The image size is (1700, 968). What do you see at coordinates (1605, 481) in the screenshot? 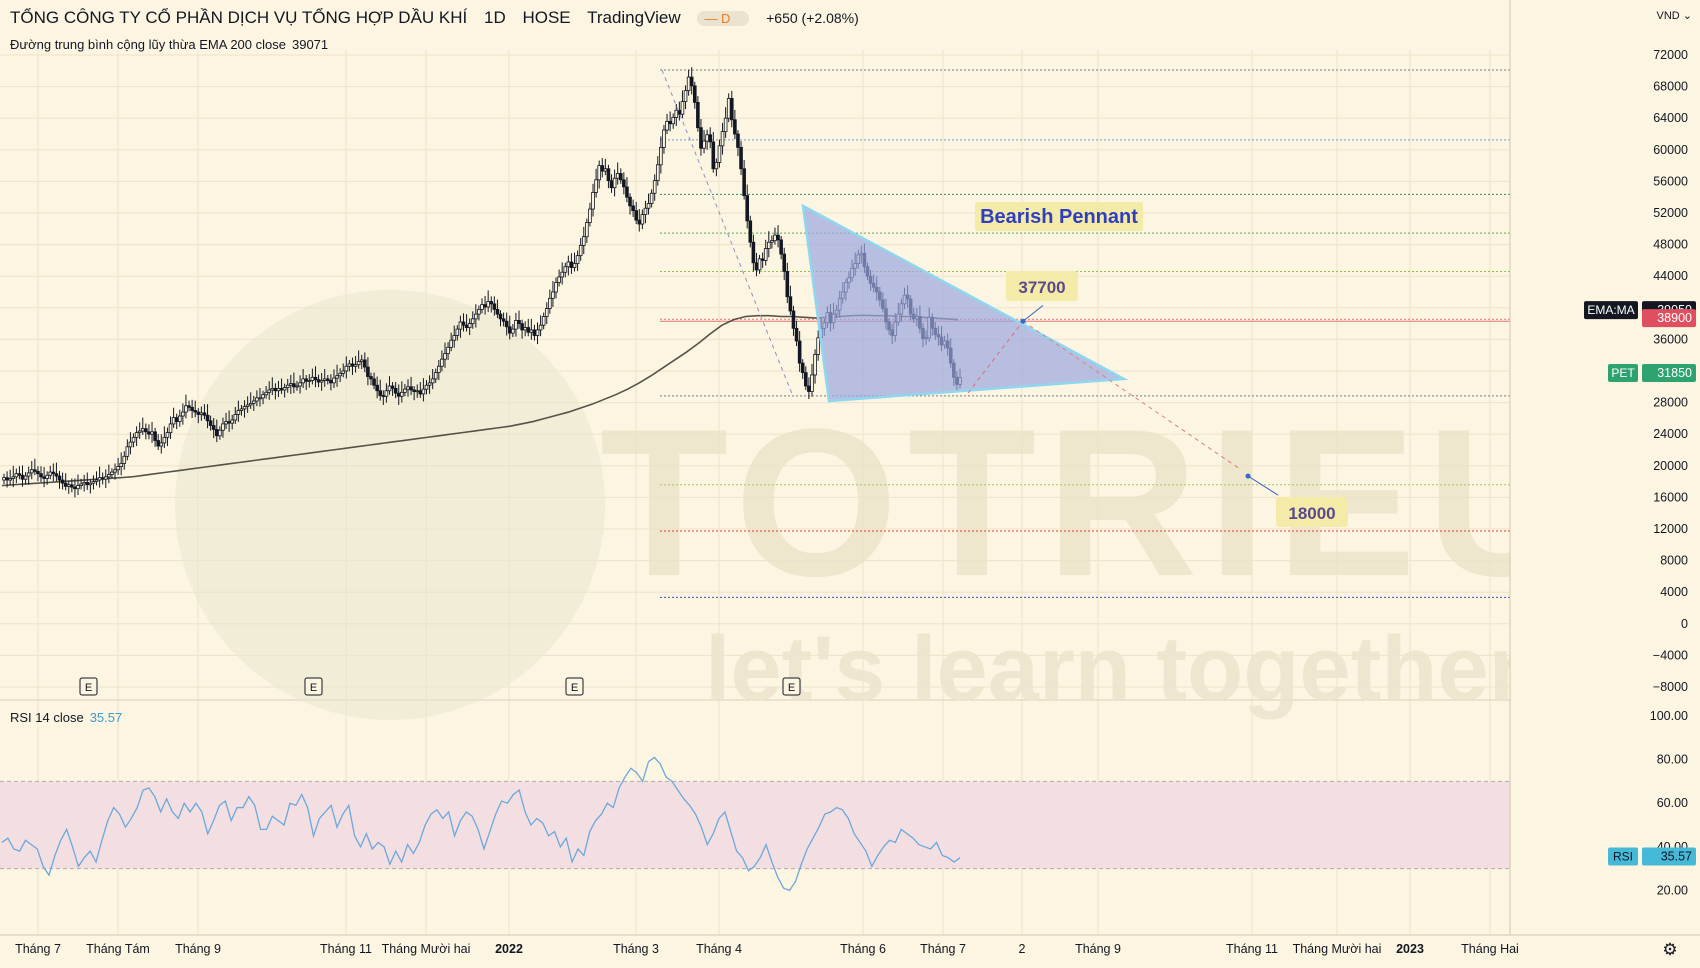
I see `price-axis-bg` at bounding box center [1605, 481].